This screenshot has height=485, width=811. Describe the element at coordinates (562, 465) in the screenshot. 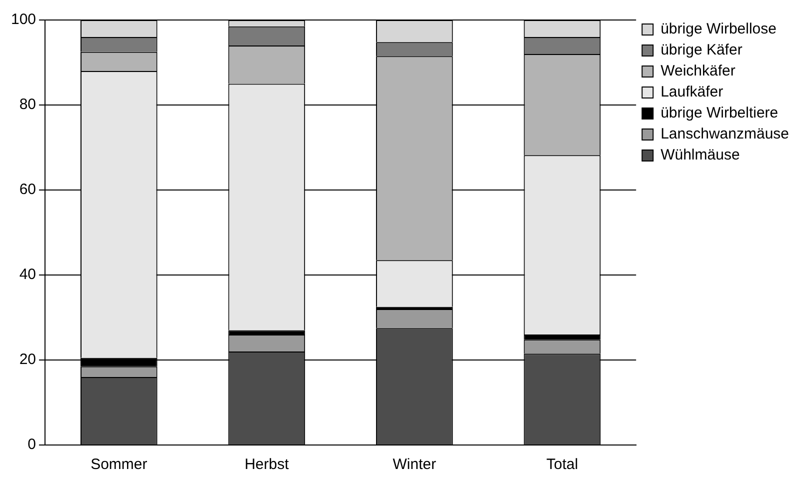

I see `x-tick-label: Total` at that location.